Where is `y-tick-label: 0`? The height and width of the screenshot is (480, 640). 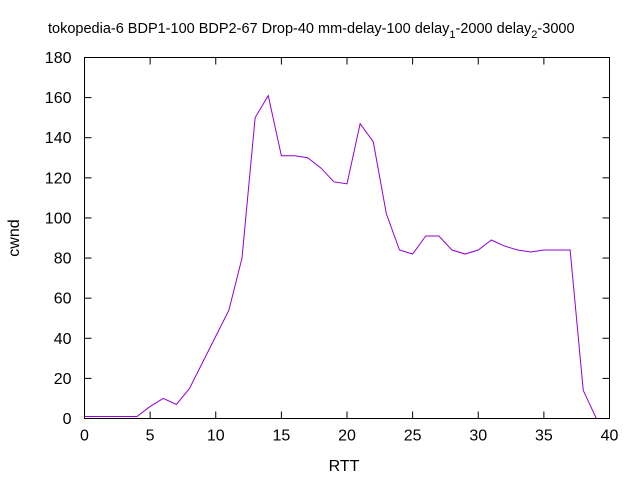 y-tick-label: 0 is located at coordinates (67, 419).